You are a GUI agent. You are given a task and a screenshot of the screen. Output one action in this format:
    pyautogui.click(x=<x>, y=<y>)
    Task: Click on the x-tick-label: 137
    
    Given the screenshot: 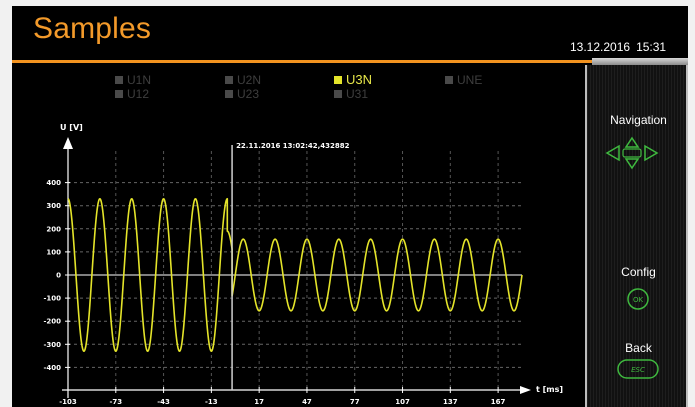 What is the action you would take?
    pyautogui.click(x=450, y=402)
    